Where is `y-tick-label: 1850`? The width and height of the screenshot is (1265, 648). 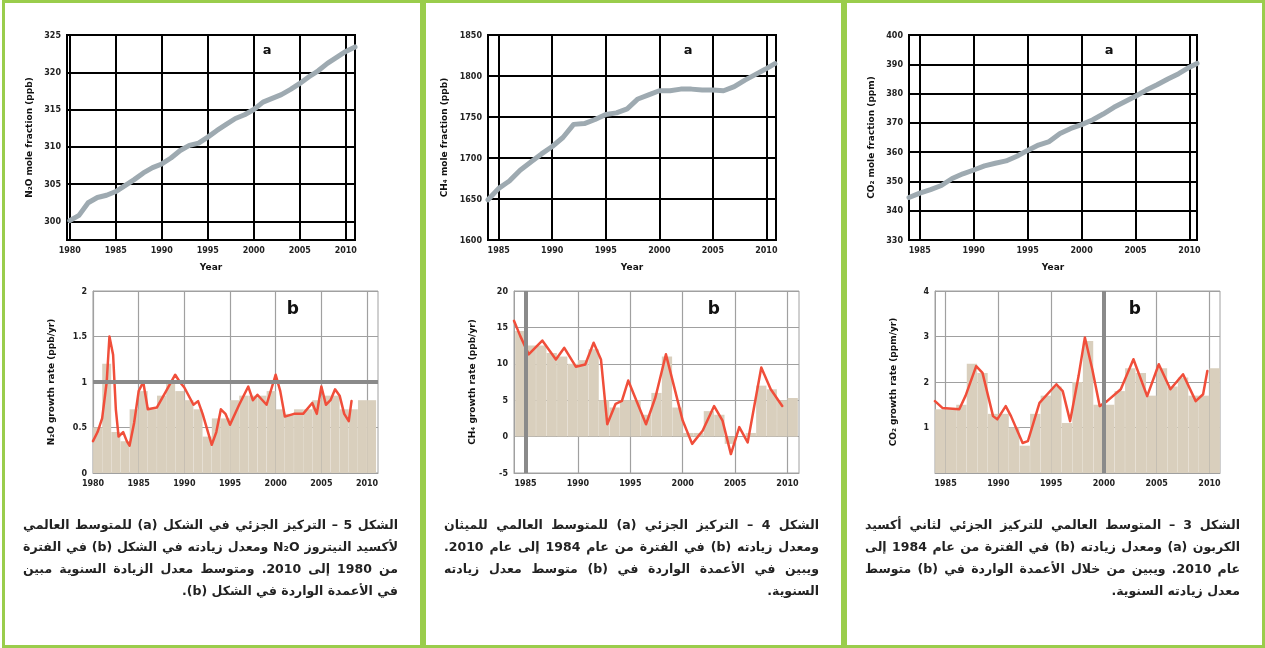 y-tick-label: 1850 is located at coordinates (471, 35).